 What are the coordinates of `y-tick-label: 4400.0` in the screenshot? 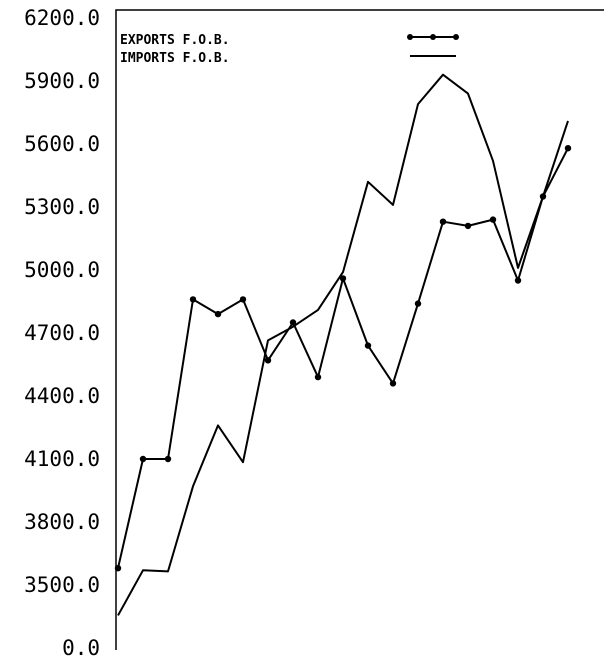 It's located at (62, 396).